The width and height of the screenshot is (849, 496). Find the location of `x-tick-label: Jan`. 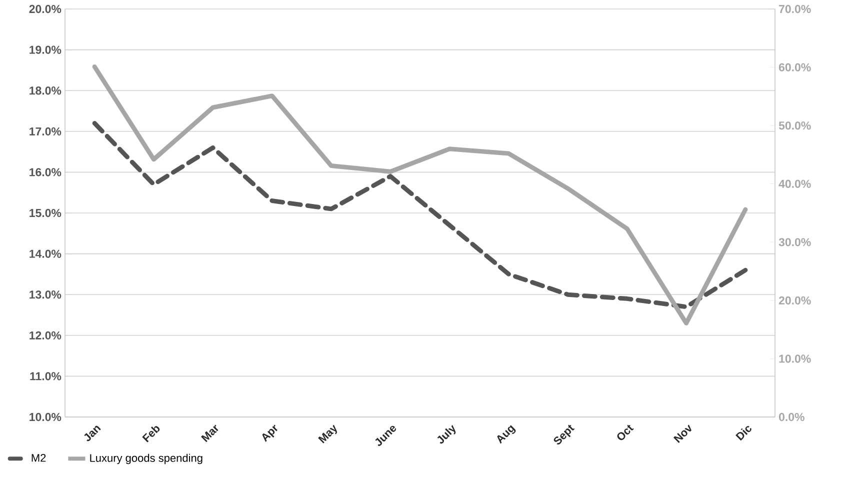

x-tick-label: Jan is located at coordinates (92, 434).